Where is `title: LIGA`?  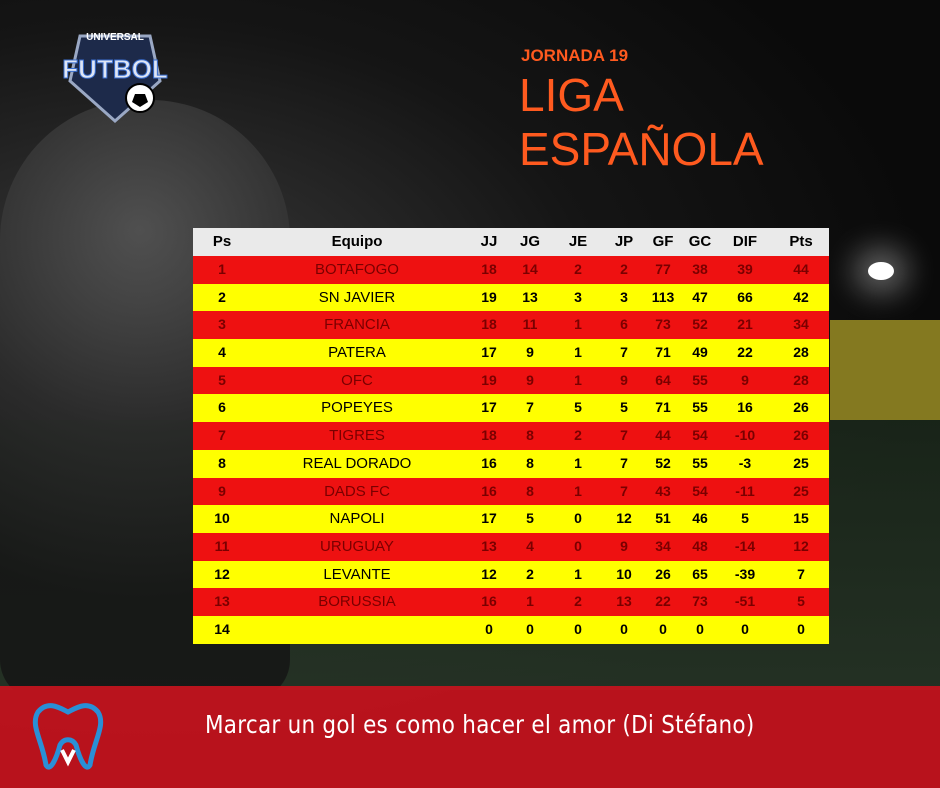
title: LIGA is located at coordinates (571, 95).